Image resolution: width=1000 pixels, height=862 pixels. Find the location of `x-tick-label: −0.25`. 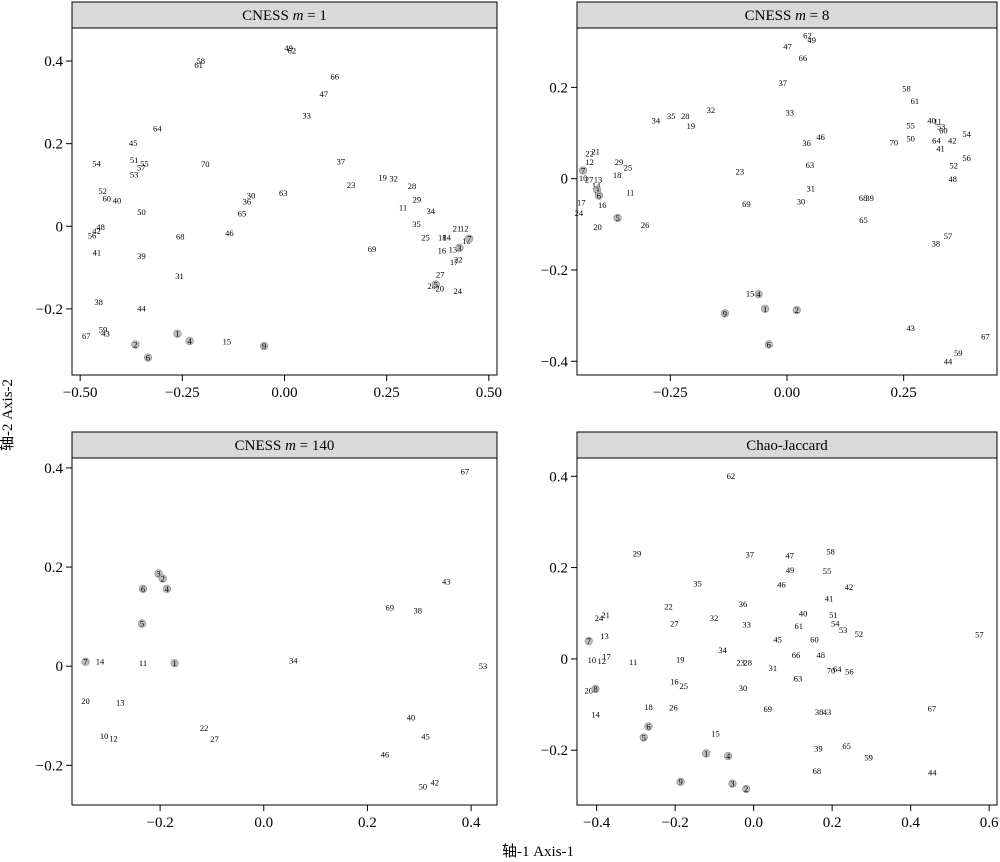

x-tick-label: −0.25 is located at coordinates (182, 393).